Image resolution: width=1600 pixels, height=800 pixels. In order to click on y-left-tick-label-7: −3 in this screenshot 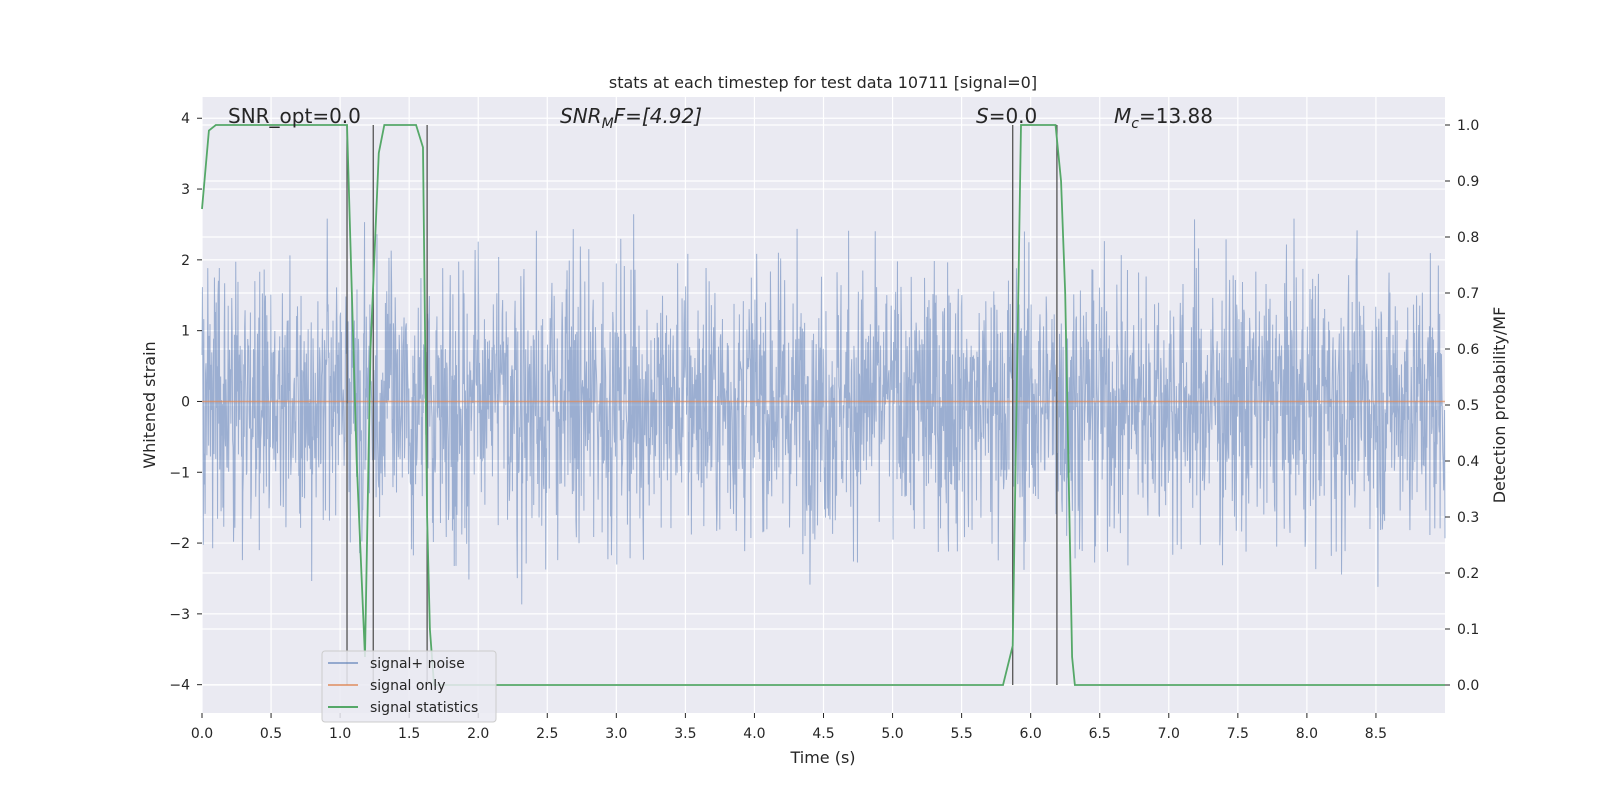, I will do `click(179, 615)`.